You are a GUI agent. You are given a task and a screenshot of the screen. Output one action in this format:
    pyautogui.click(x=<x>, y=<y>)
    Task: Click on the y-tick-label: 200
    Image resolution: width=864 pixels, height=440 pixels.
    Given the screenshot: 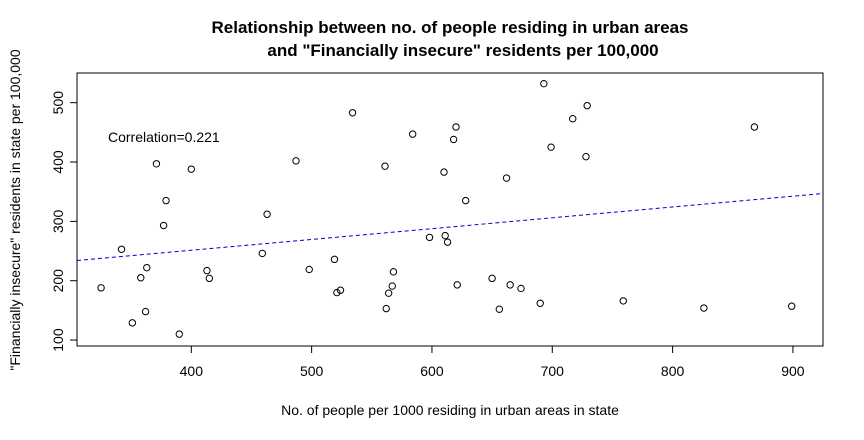 What is the action you would take?
    pyautogui.click(x=58, y=281)
    